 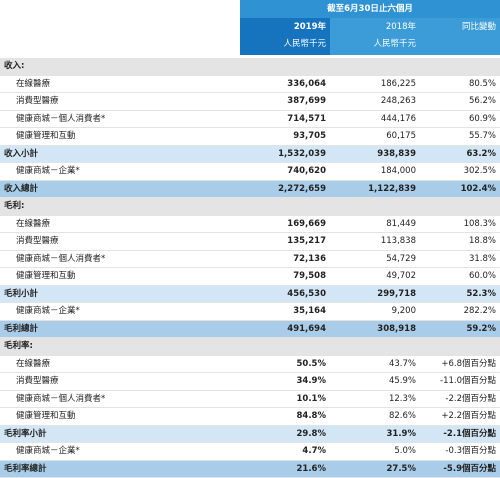 I want to click on cell-value: 27.5%, so click(x=375, y=469).